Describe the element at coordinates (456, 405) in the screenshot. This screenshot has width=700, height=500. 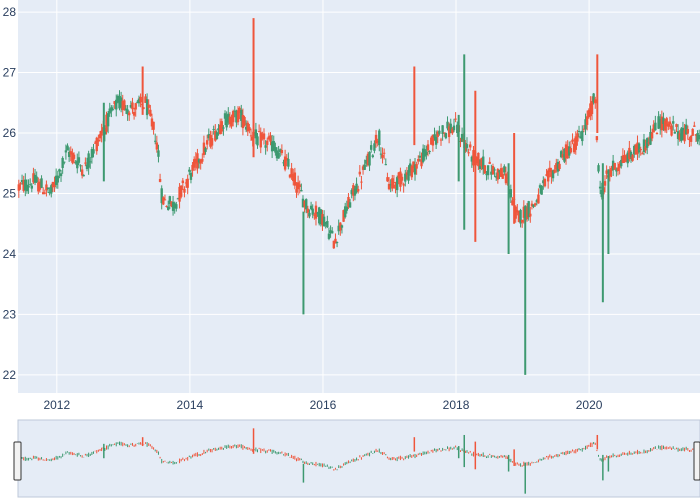
I see `x-tick-label: 2018` at that location.